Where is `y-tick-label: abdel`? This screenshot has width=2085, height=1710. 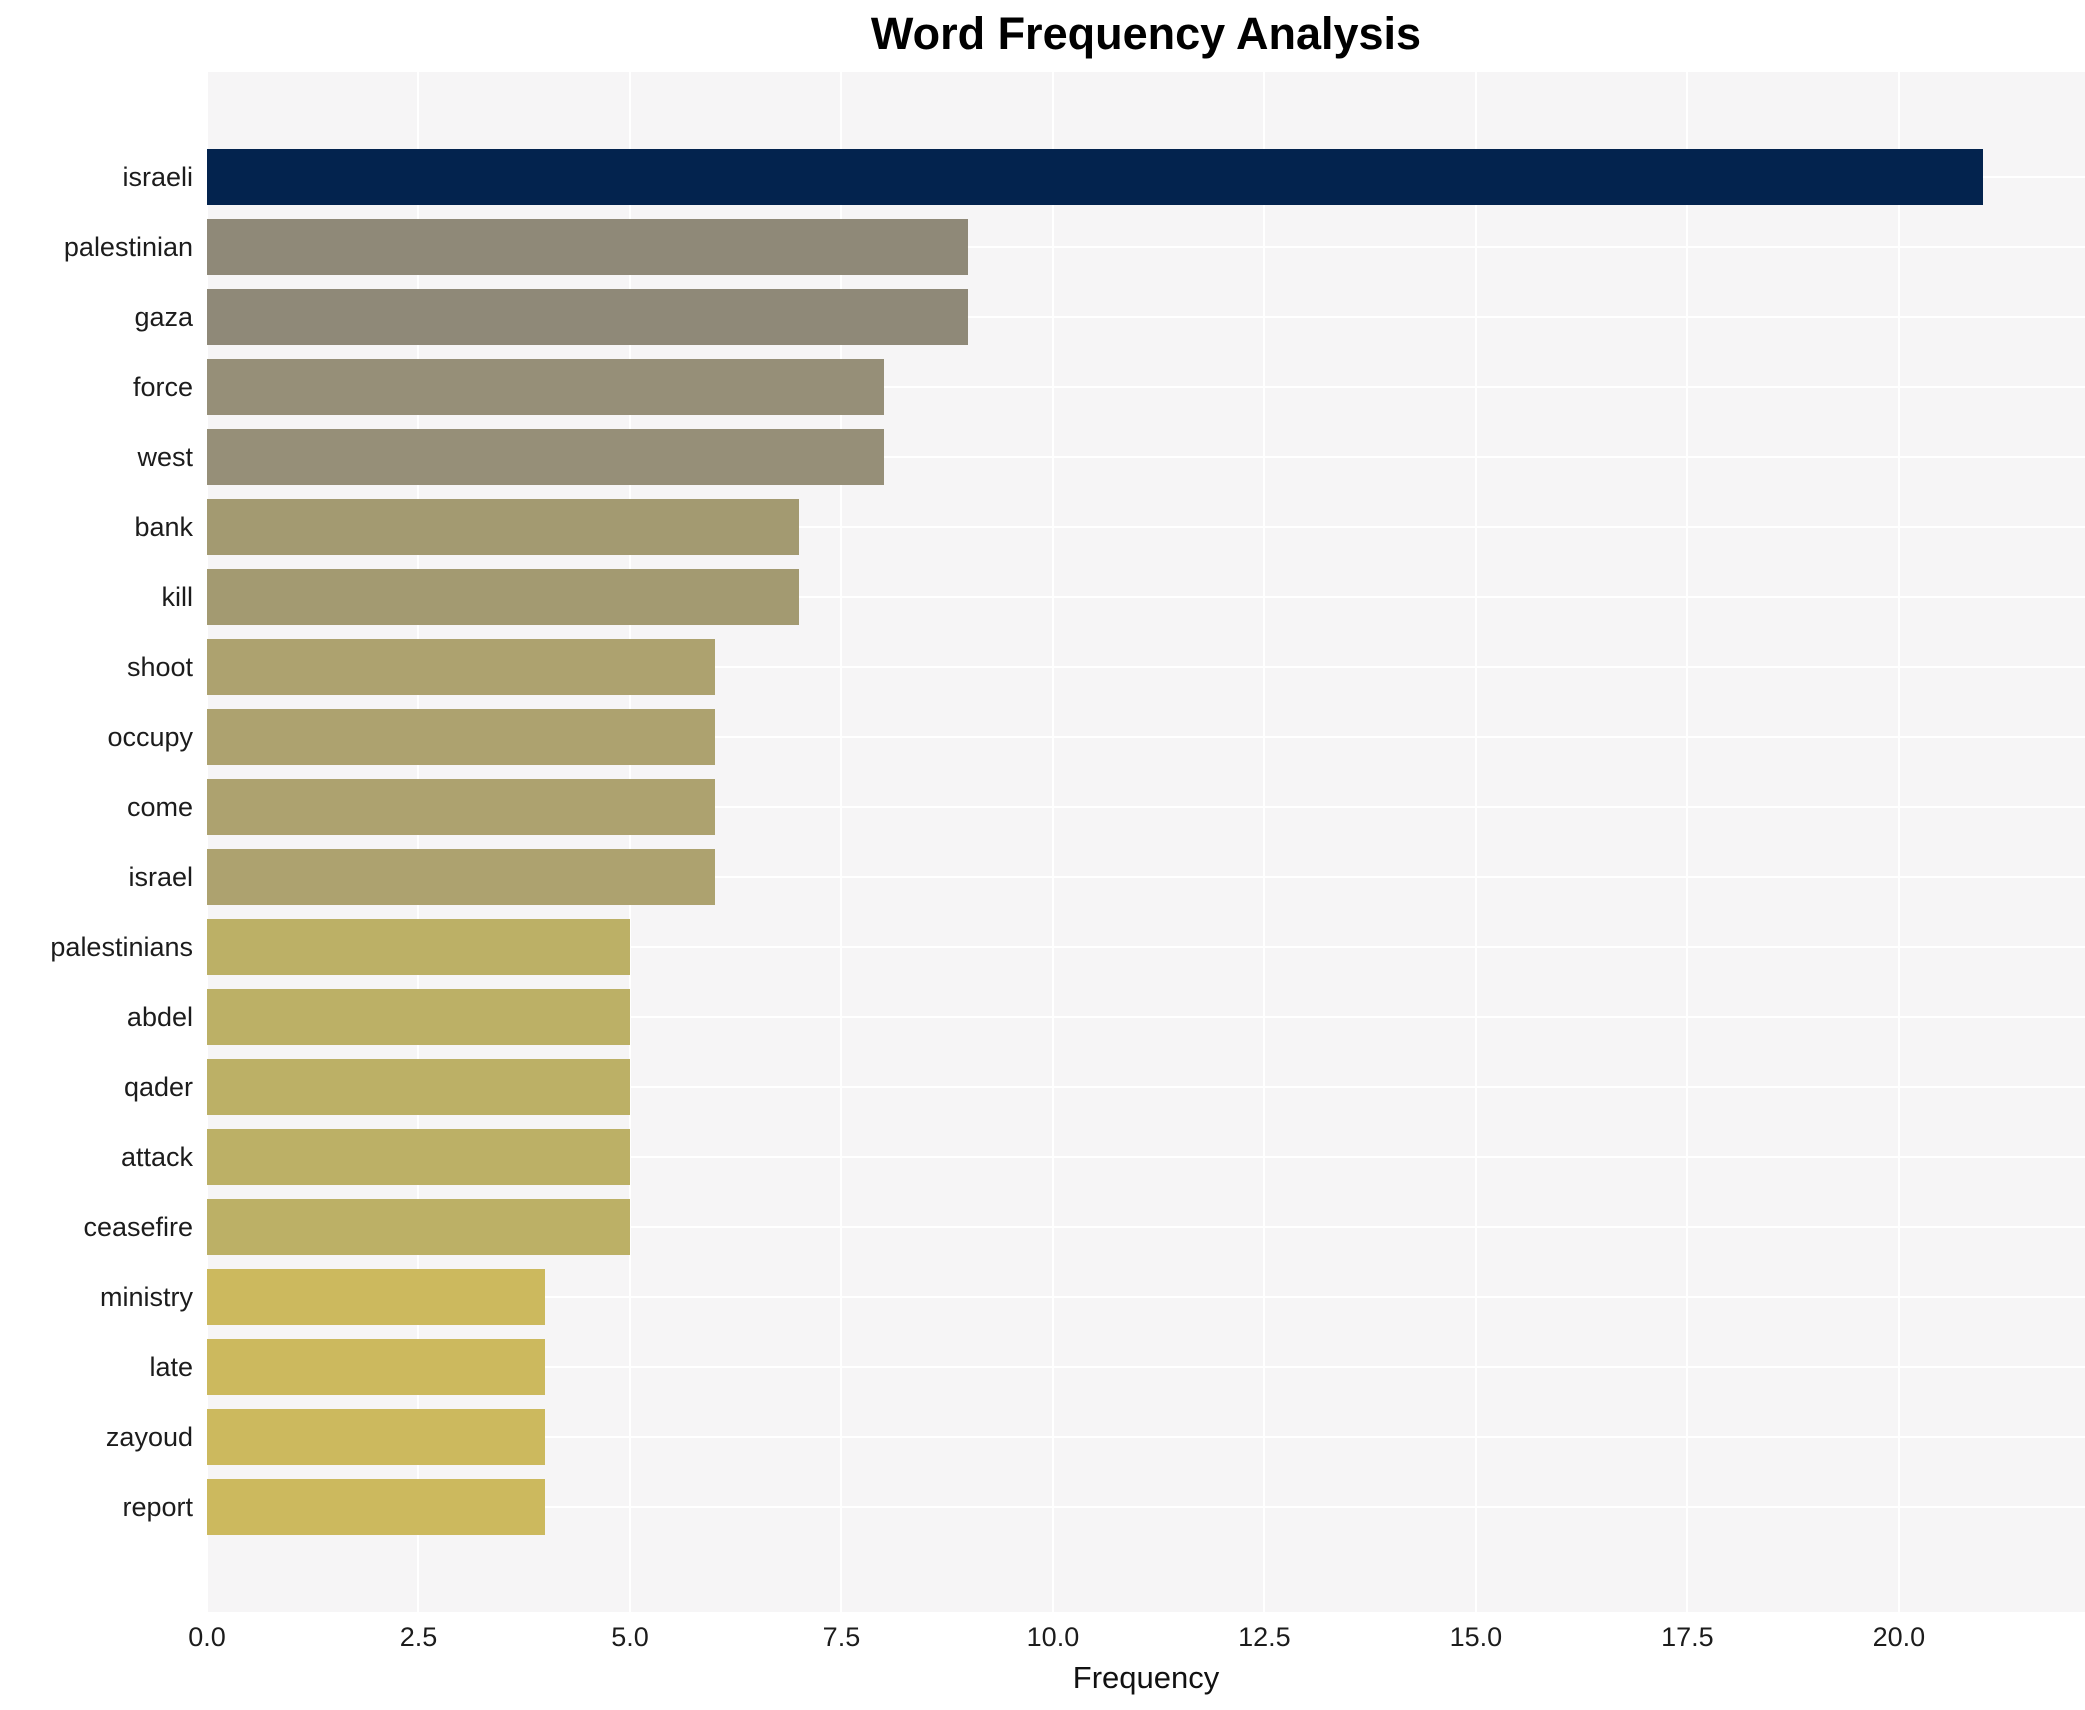 y-tick-label: abdel is located at coordinates (159, 1017).